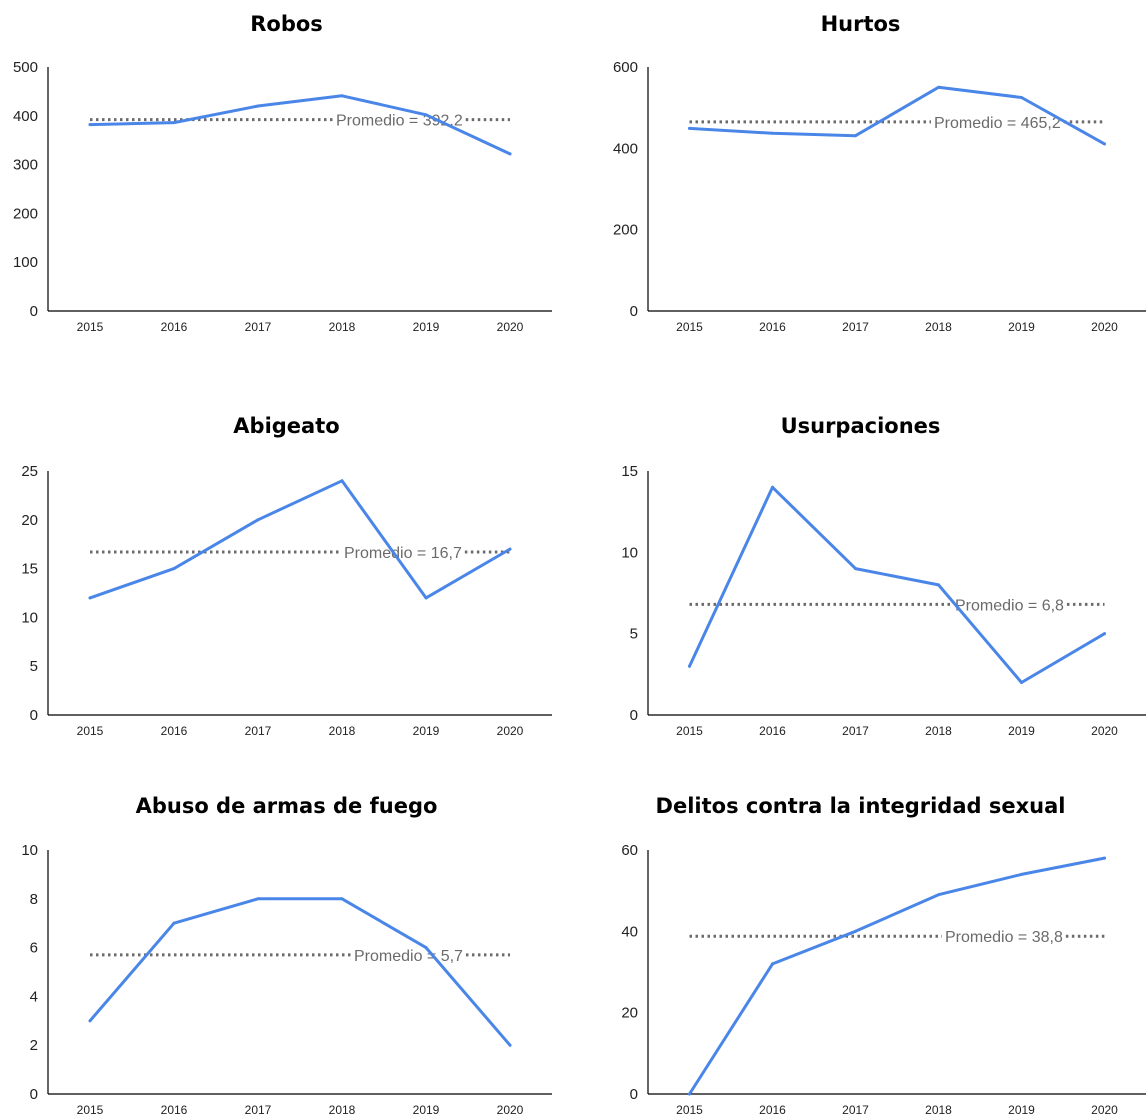 The image size is (1147, 1116). What do you see at coordinates (625, 67) in the screenshot?
I see `y-tick-label: 600` at bounding box center [625, 67].